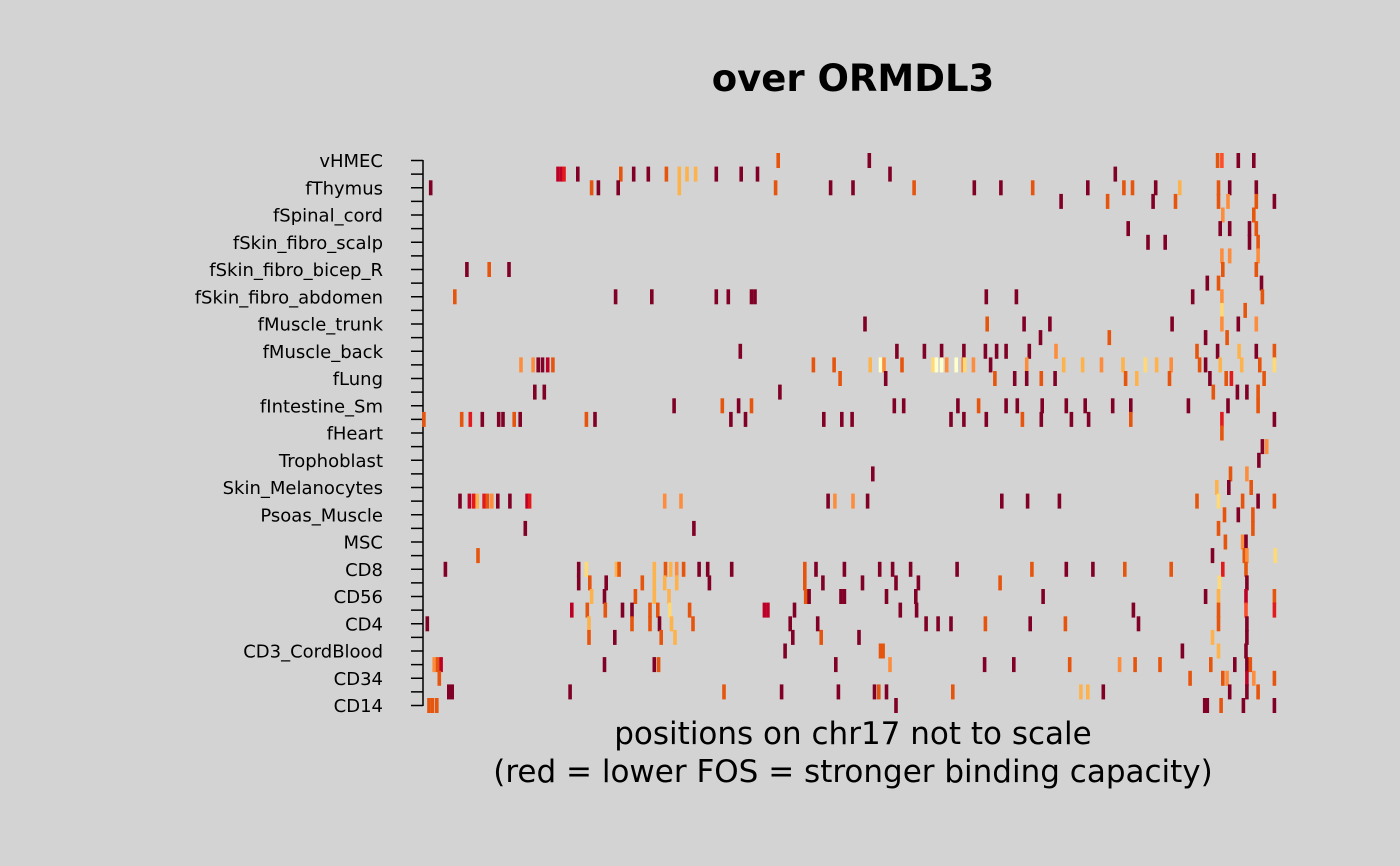 This screenshot has height=866, width=1400. I want to click on y-tick-label: fIntestine_Sm, so click(321, 406).